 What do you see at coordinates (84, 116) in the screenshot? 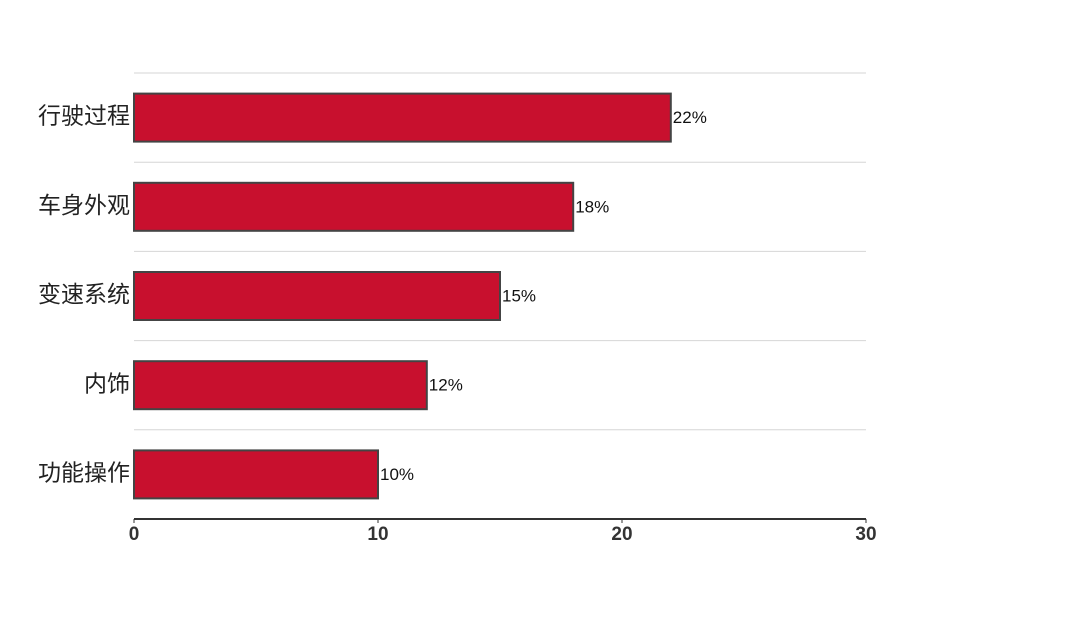
I see `y-tick-label: 行驶过程` at bounding box center [84, 116].